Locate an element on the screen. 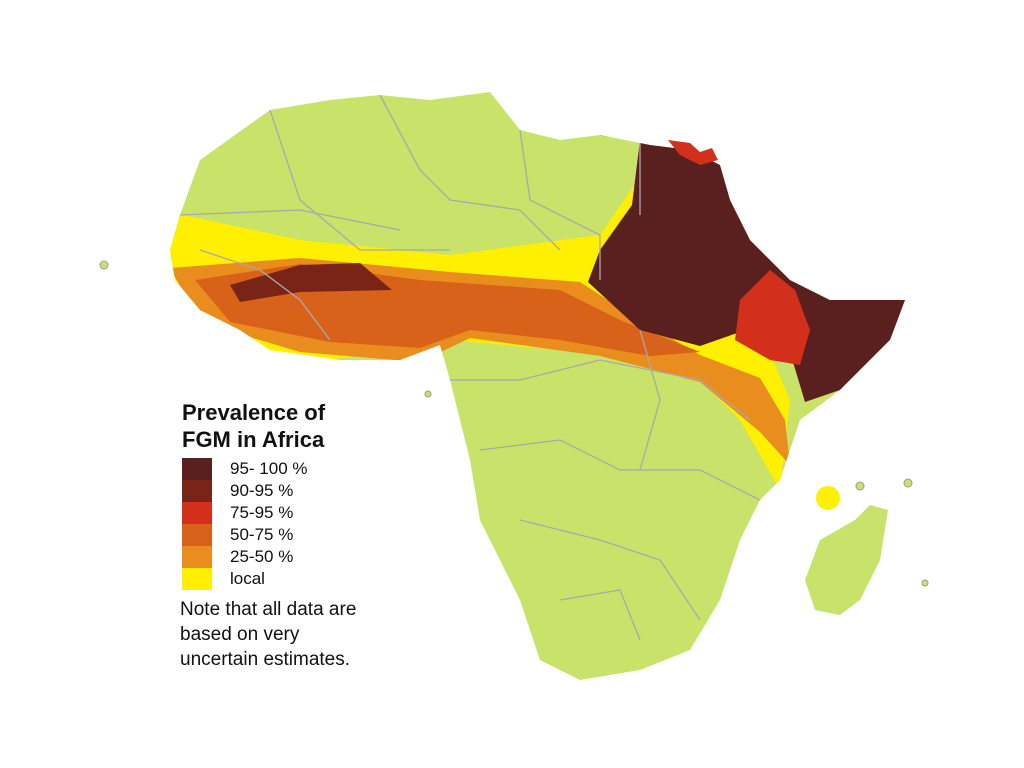  note: Note that all data are is located at coordinates (268, 609).